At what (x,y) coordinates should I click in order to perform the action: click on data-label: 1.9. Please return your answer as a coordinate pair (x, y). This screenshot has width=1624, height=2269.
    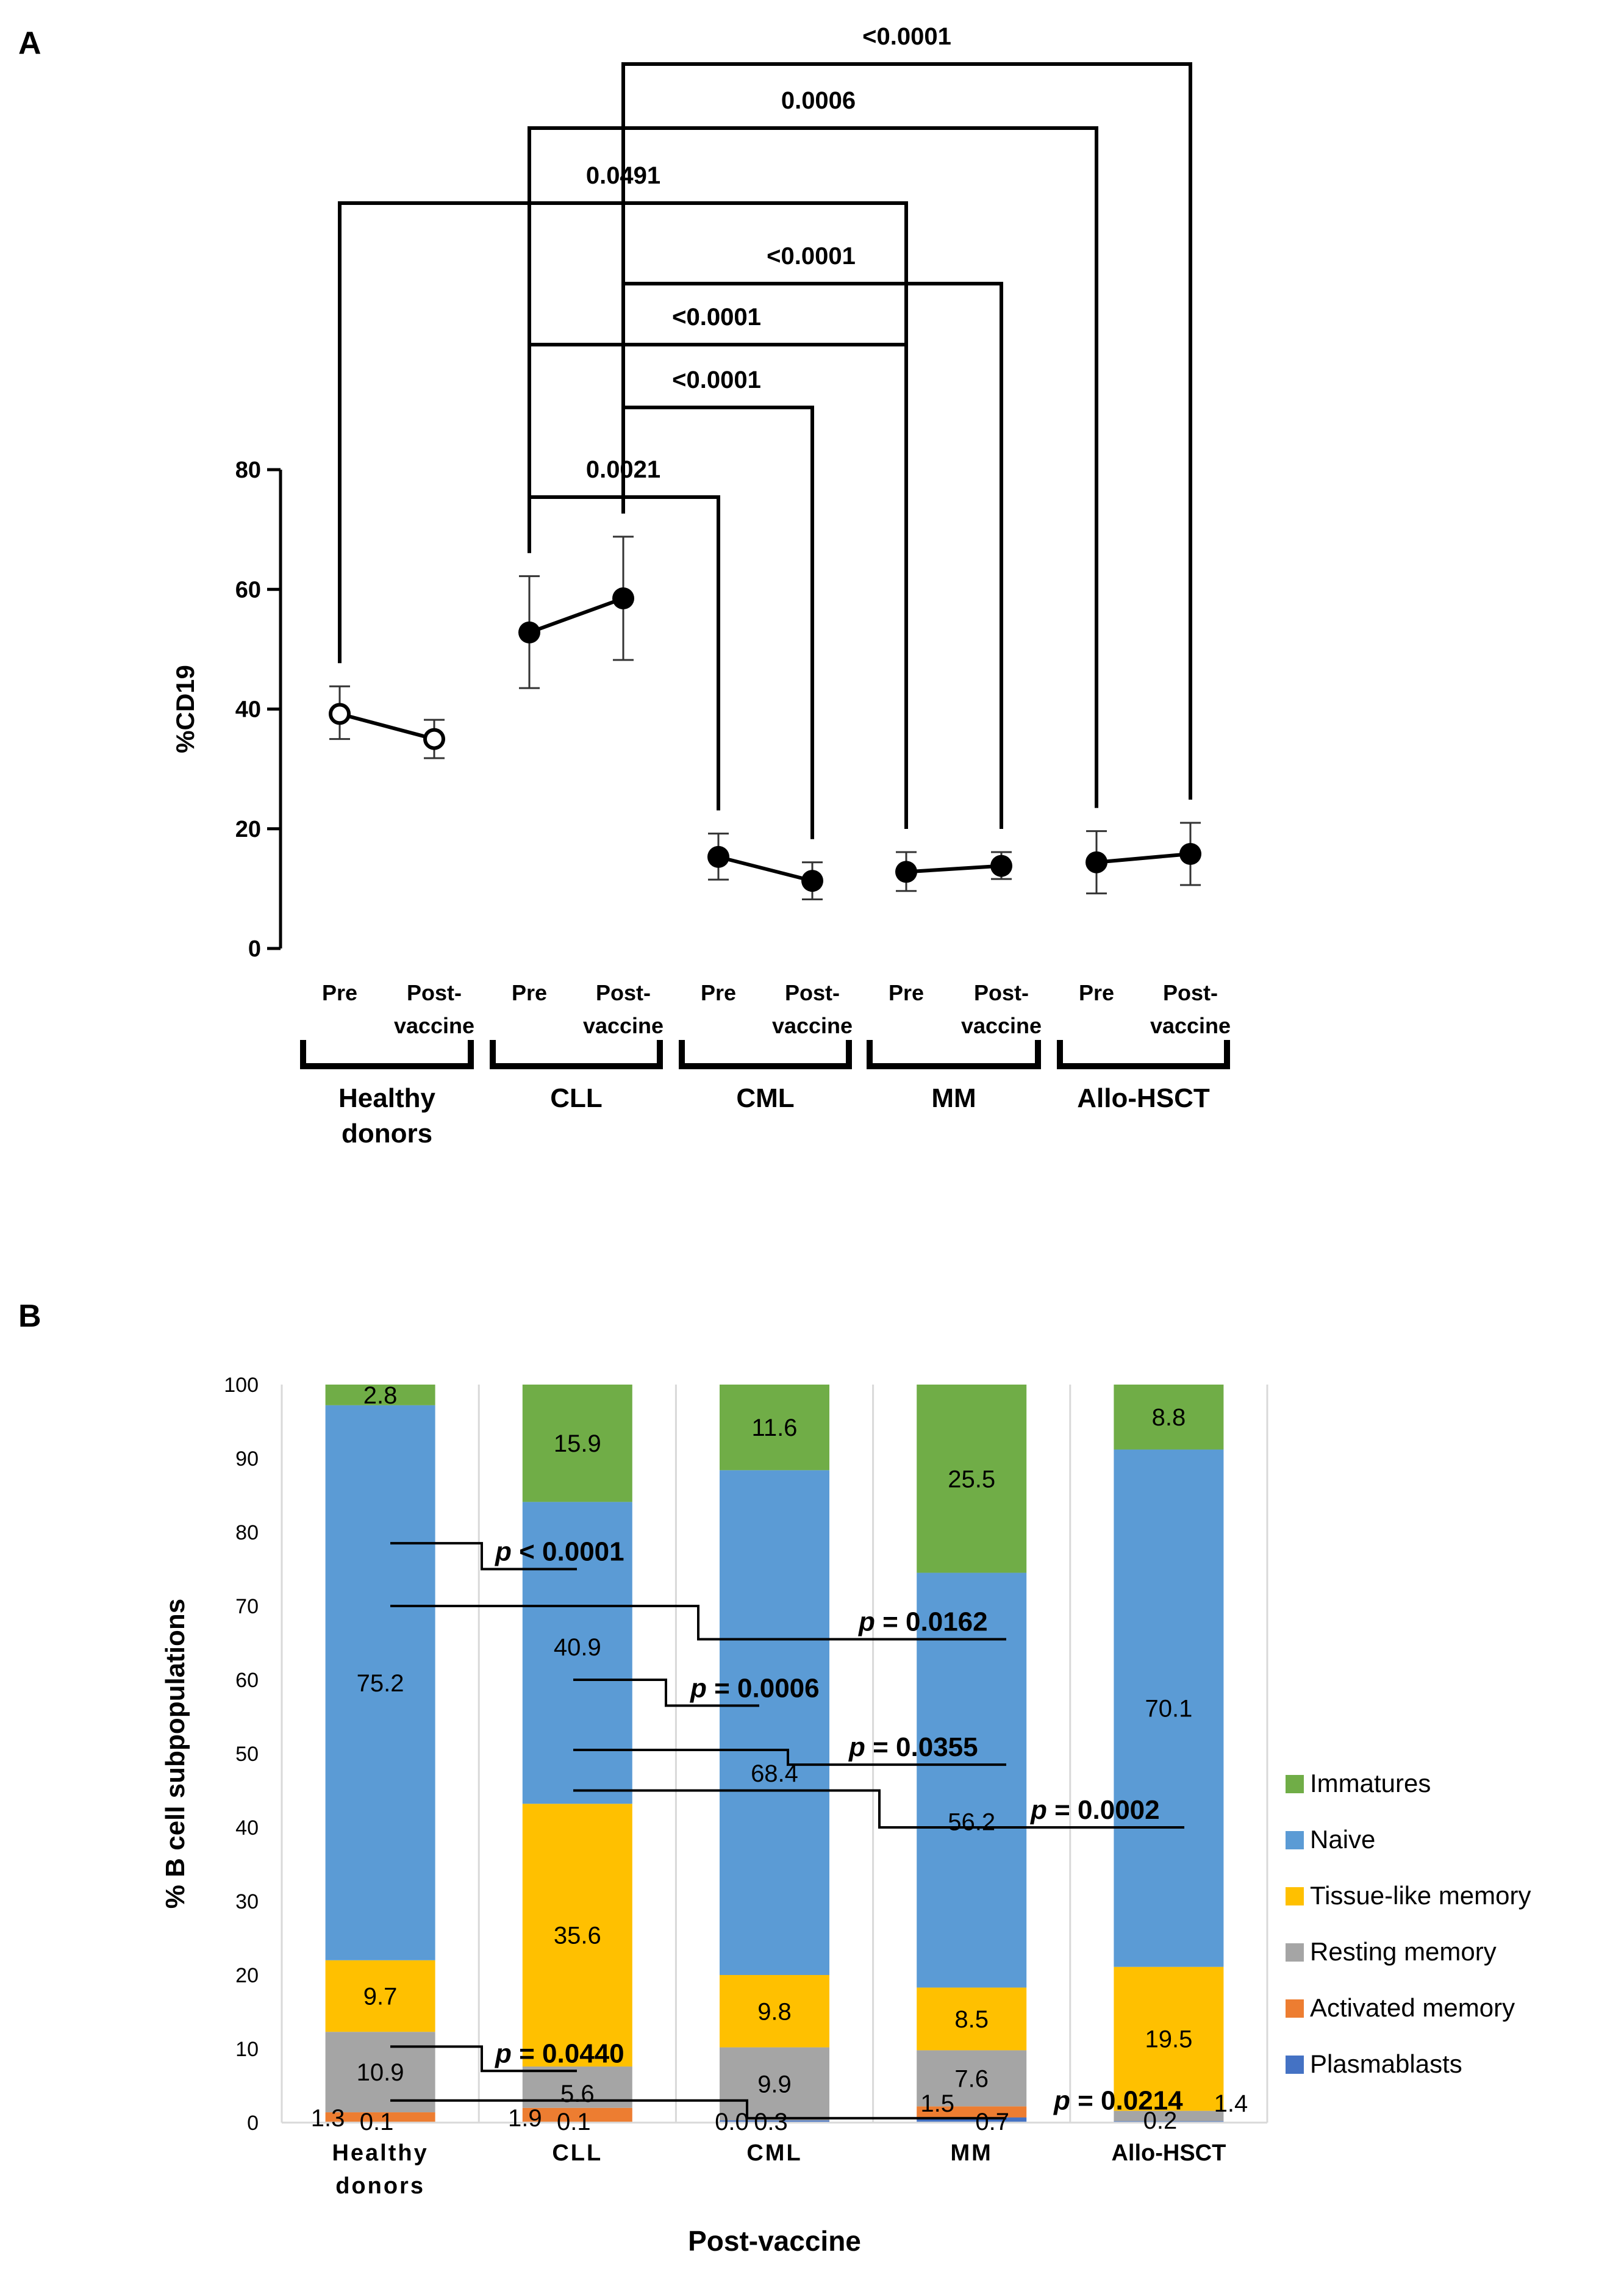
    Looking at the image, I should click on (525, 2118).